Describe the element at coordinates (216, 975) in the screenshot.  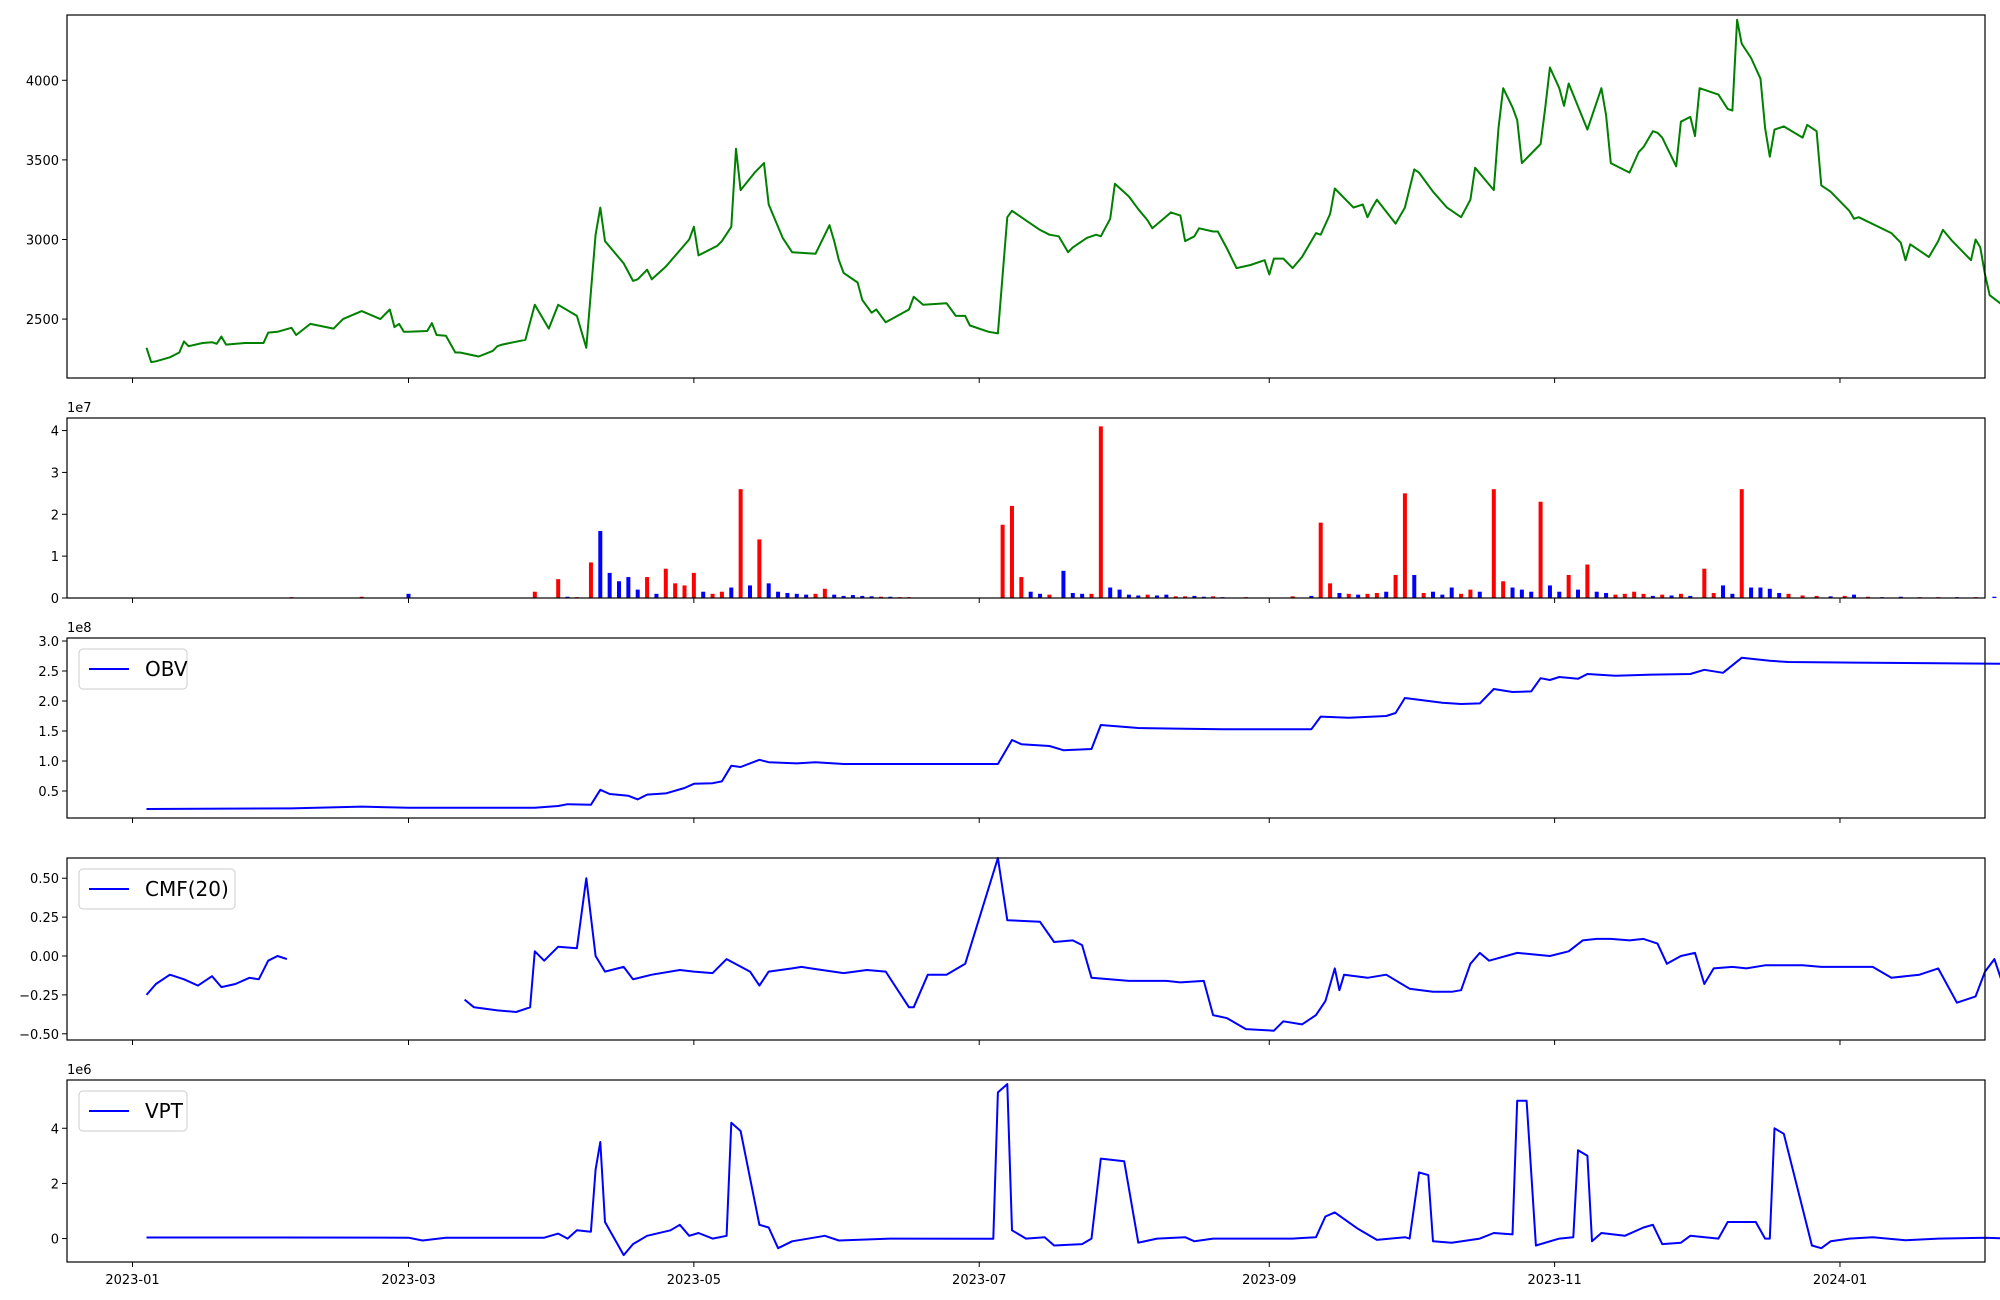
I see `series-line-cmf-20-` at that location.